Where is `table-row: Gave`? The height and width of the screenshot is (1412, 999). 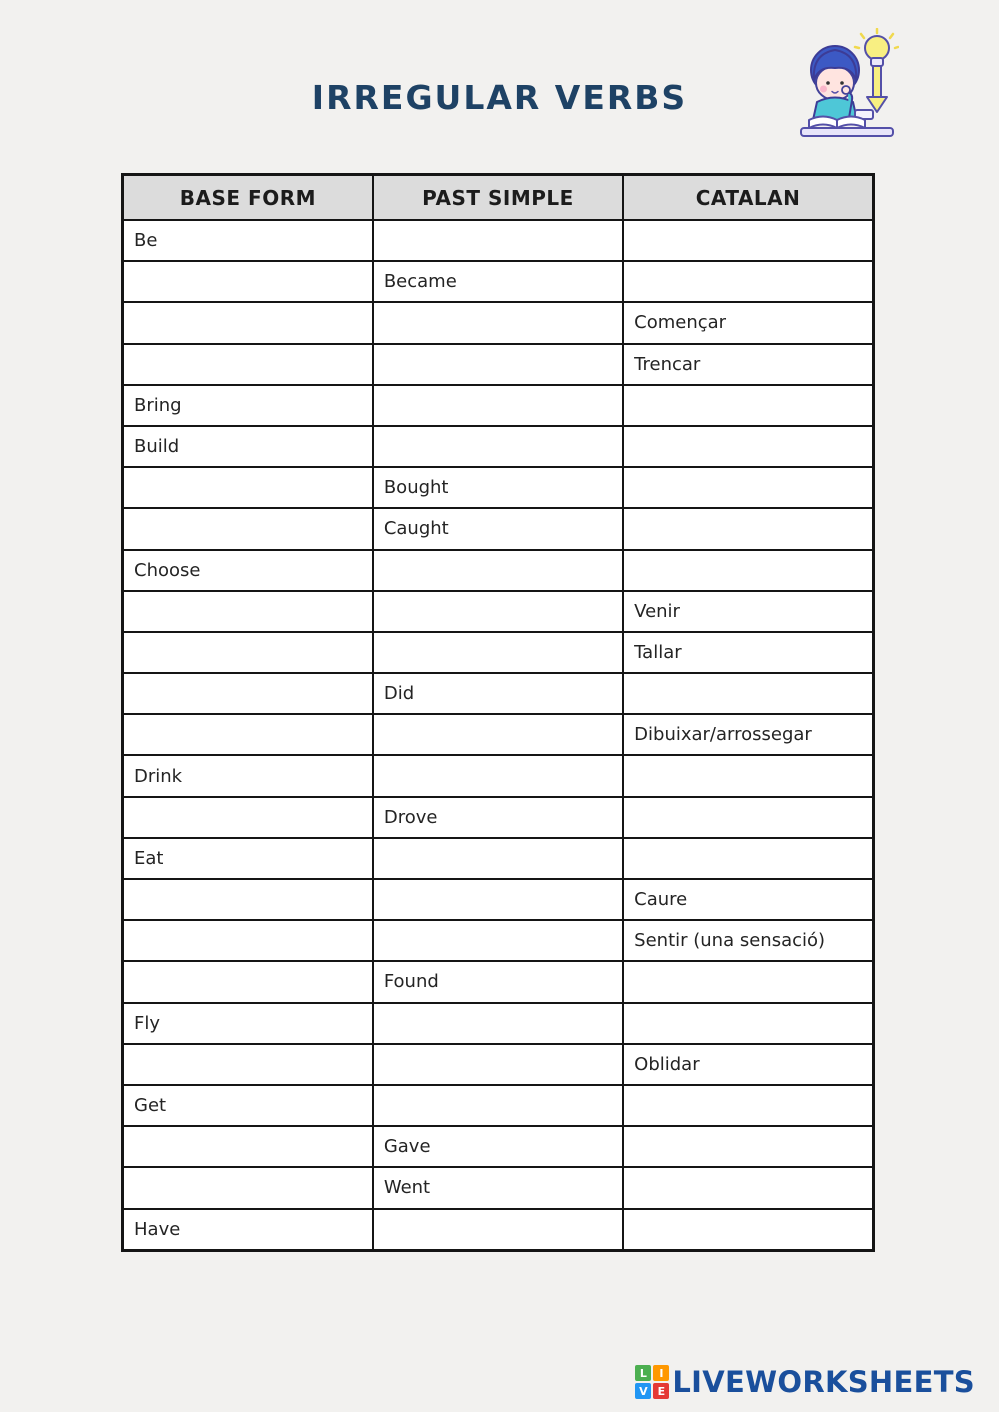
table-row: Gave is located at coordinates (498, 1147).